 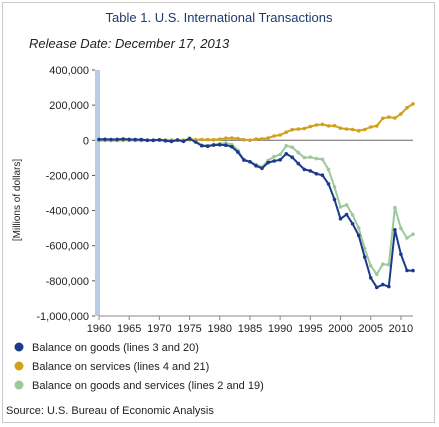 What do you see at coordinates (120, 367) in the screenshot?
I see `legend-label: Balance on services (lines 4 and 21)` at bounding box center [120, 367].